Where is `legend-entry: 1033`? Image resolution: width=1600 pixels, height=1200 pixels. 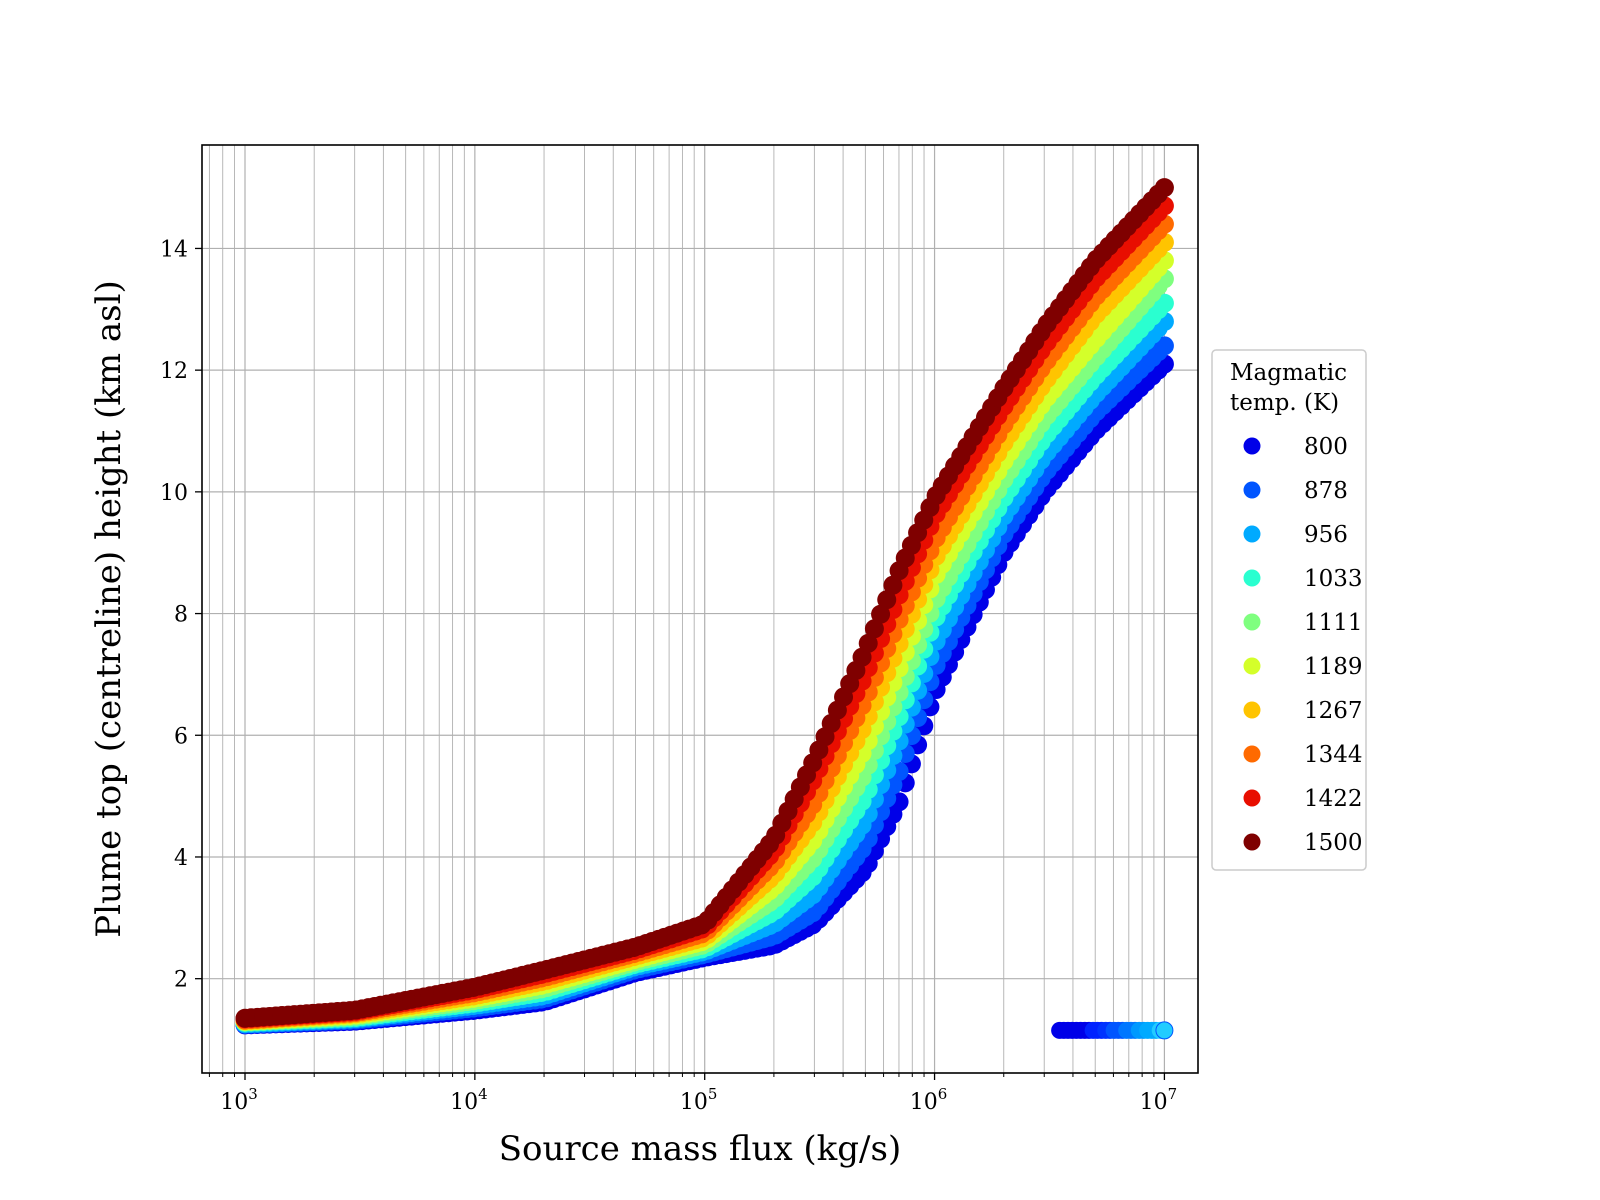
legend-entry: 1033 is located at coordinates (1303, 579).